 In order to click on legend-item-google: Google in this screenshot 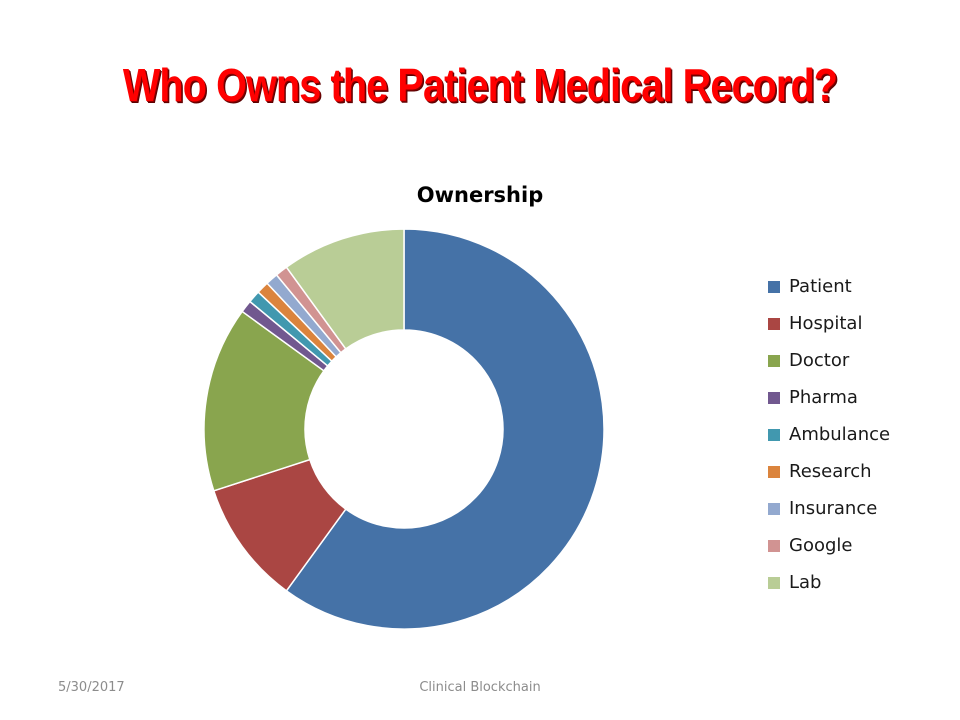, I will do `click(858, 545)`.